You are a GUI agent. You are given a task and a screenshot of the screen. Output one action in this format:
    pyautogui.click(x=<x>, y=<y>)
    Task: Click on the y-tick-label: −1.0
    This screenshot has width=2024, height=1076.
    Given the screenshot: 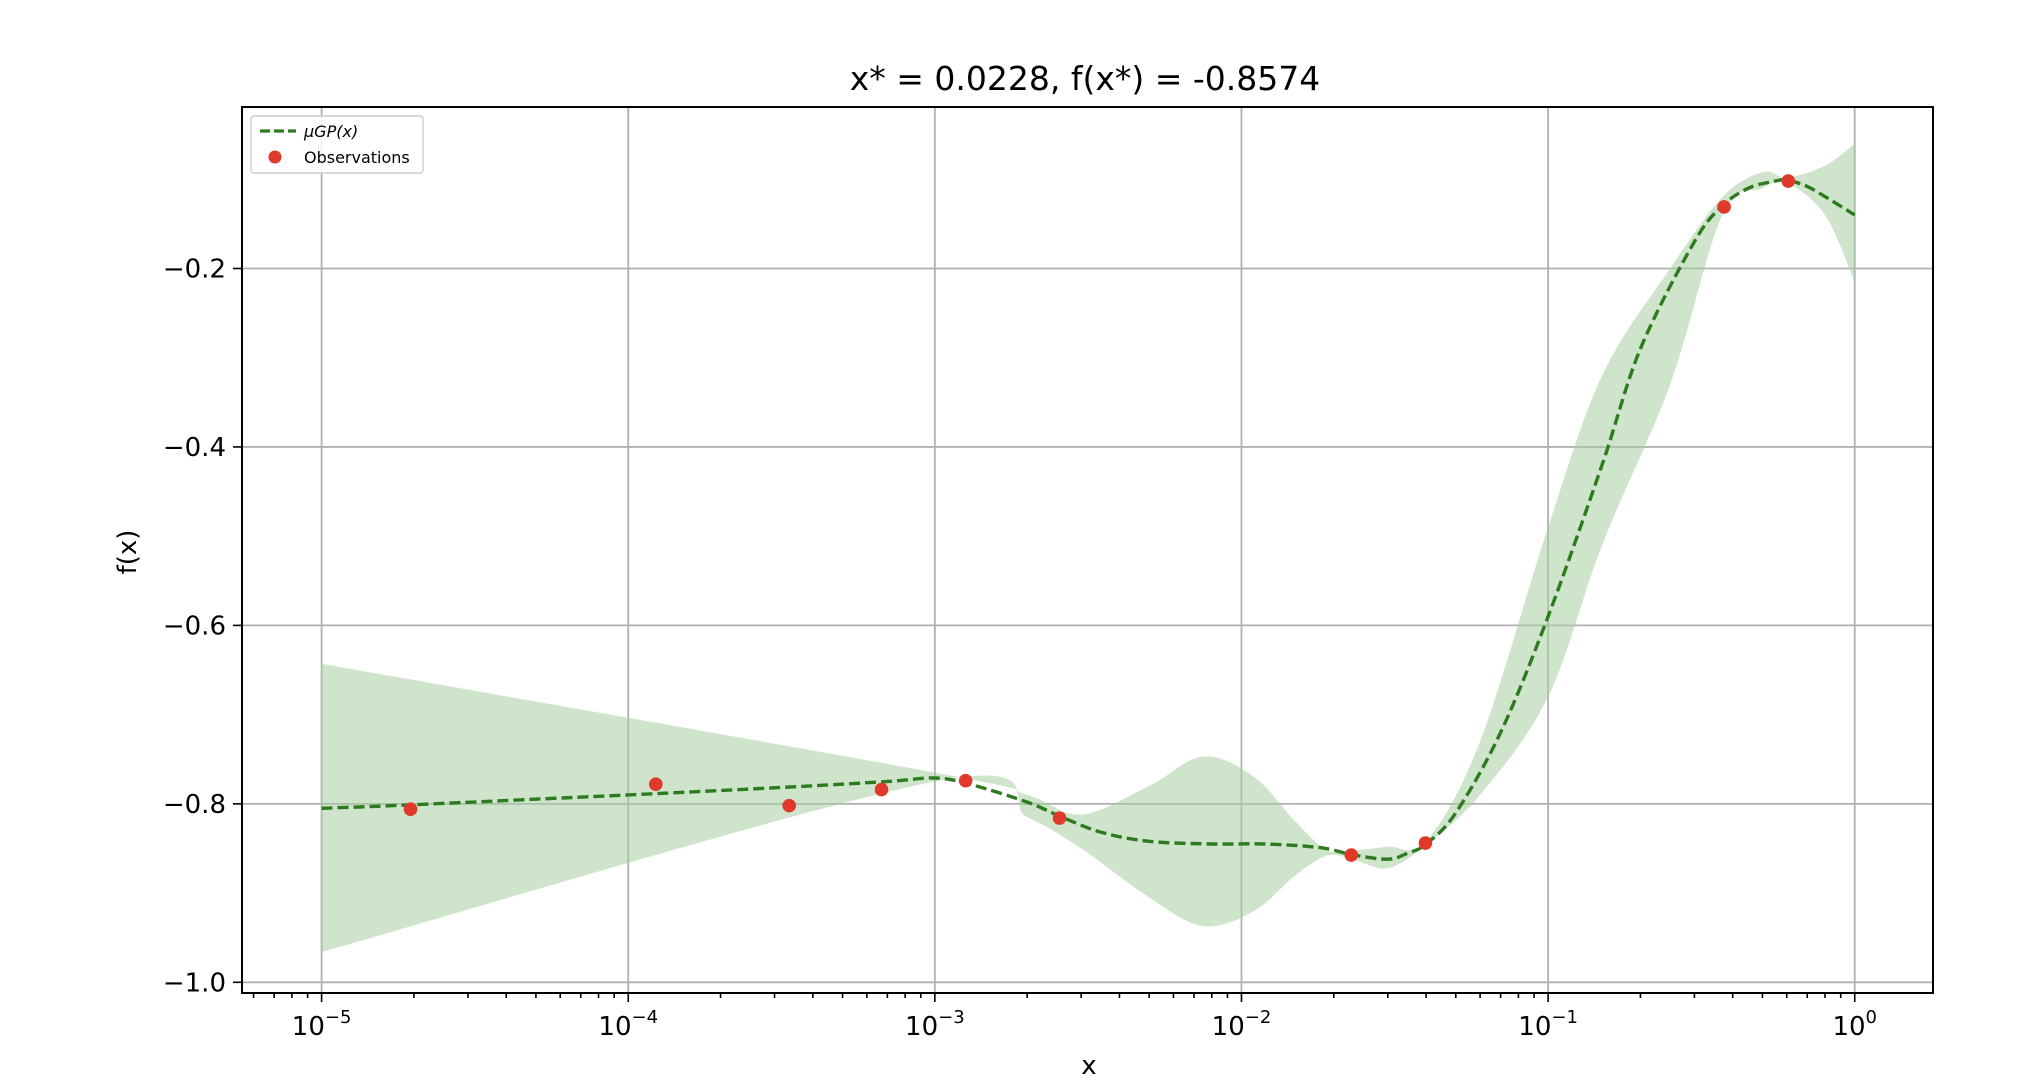 What is the action you would take?
    pyautogui.click(x=194, y=983)
    